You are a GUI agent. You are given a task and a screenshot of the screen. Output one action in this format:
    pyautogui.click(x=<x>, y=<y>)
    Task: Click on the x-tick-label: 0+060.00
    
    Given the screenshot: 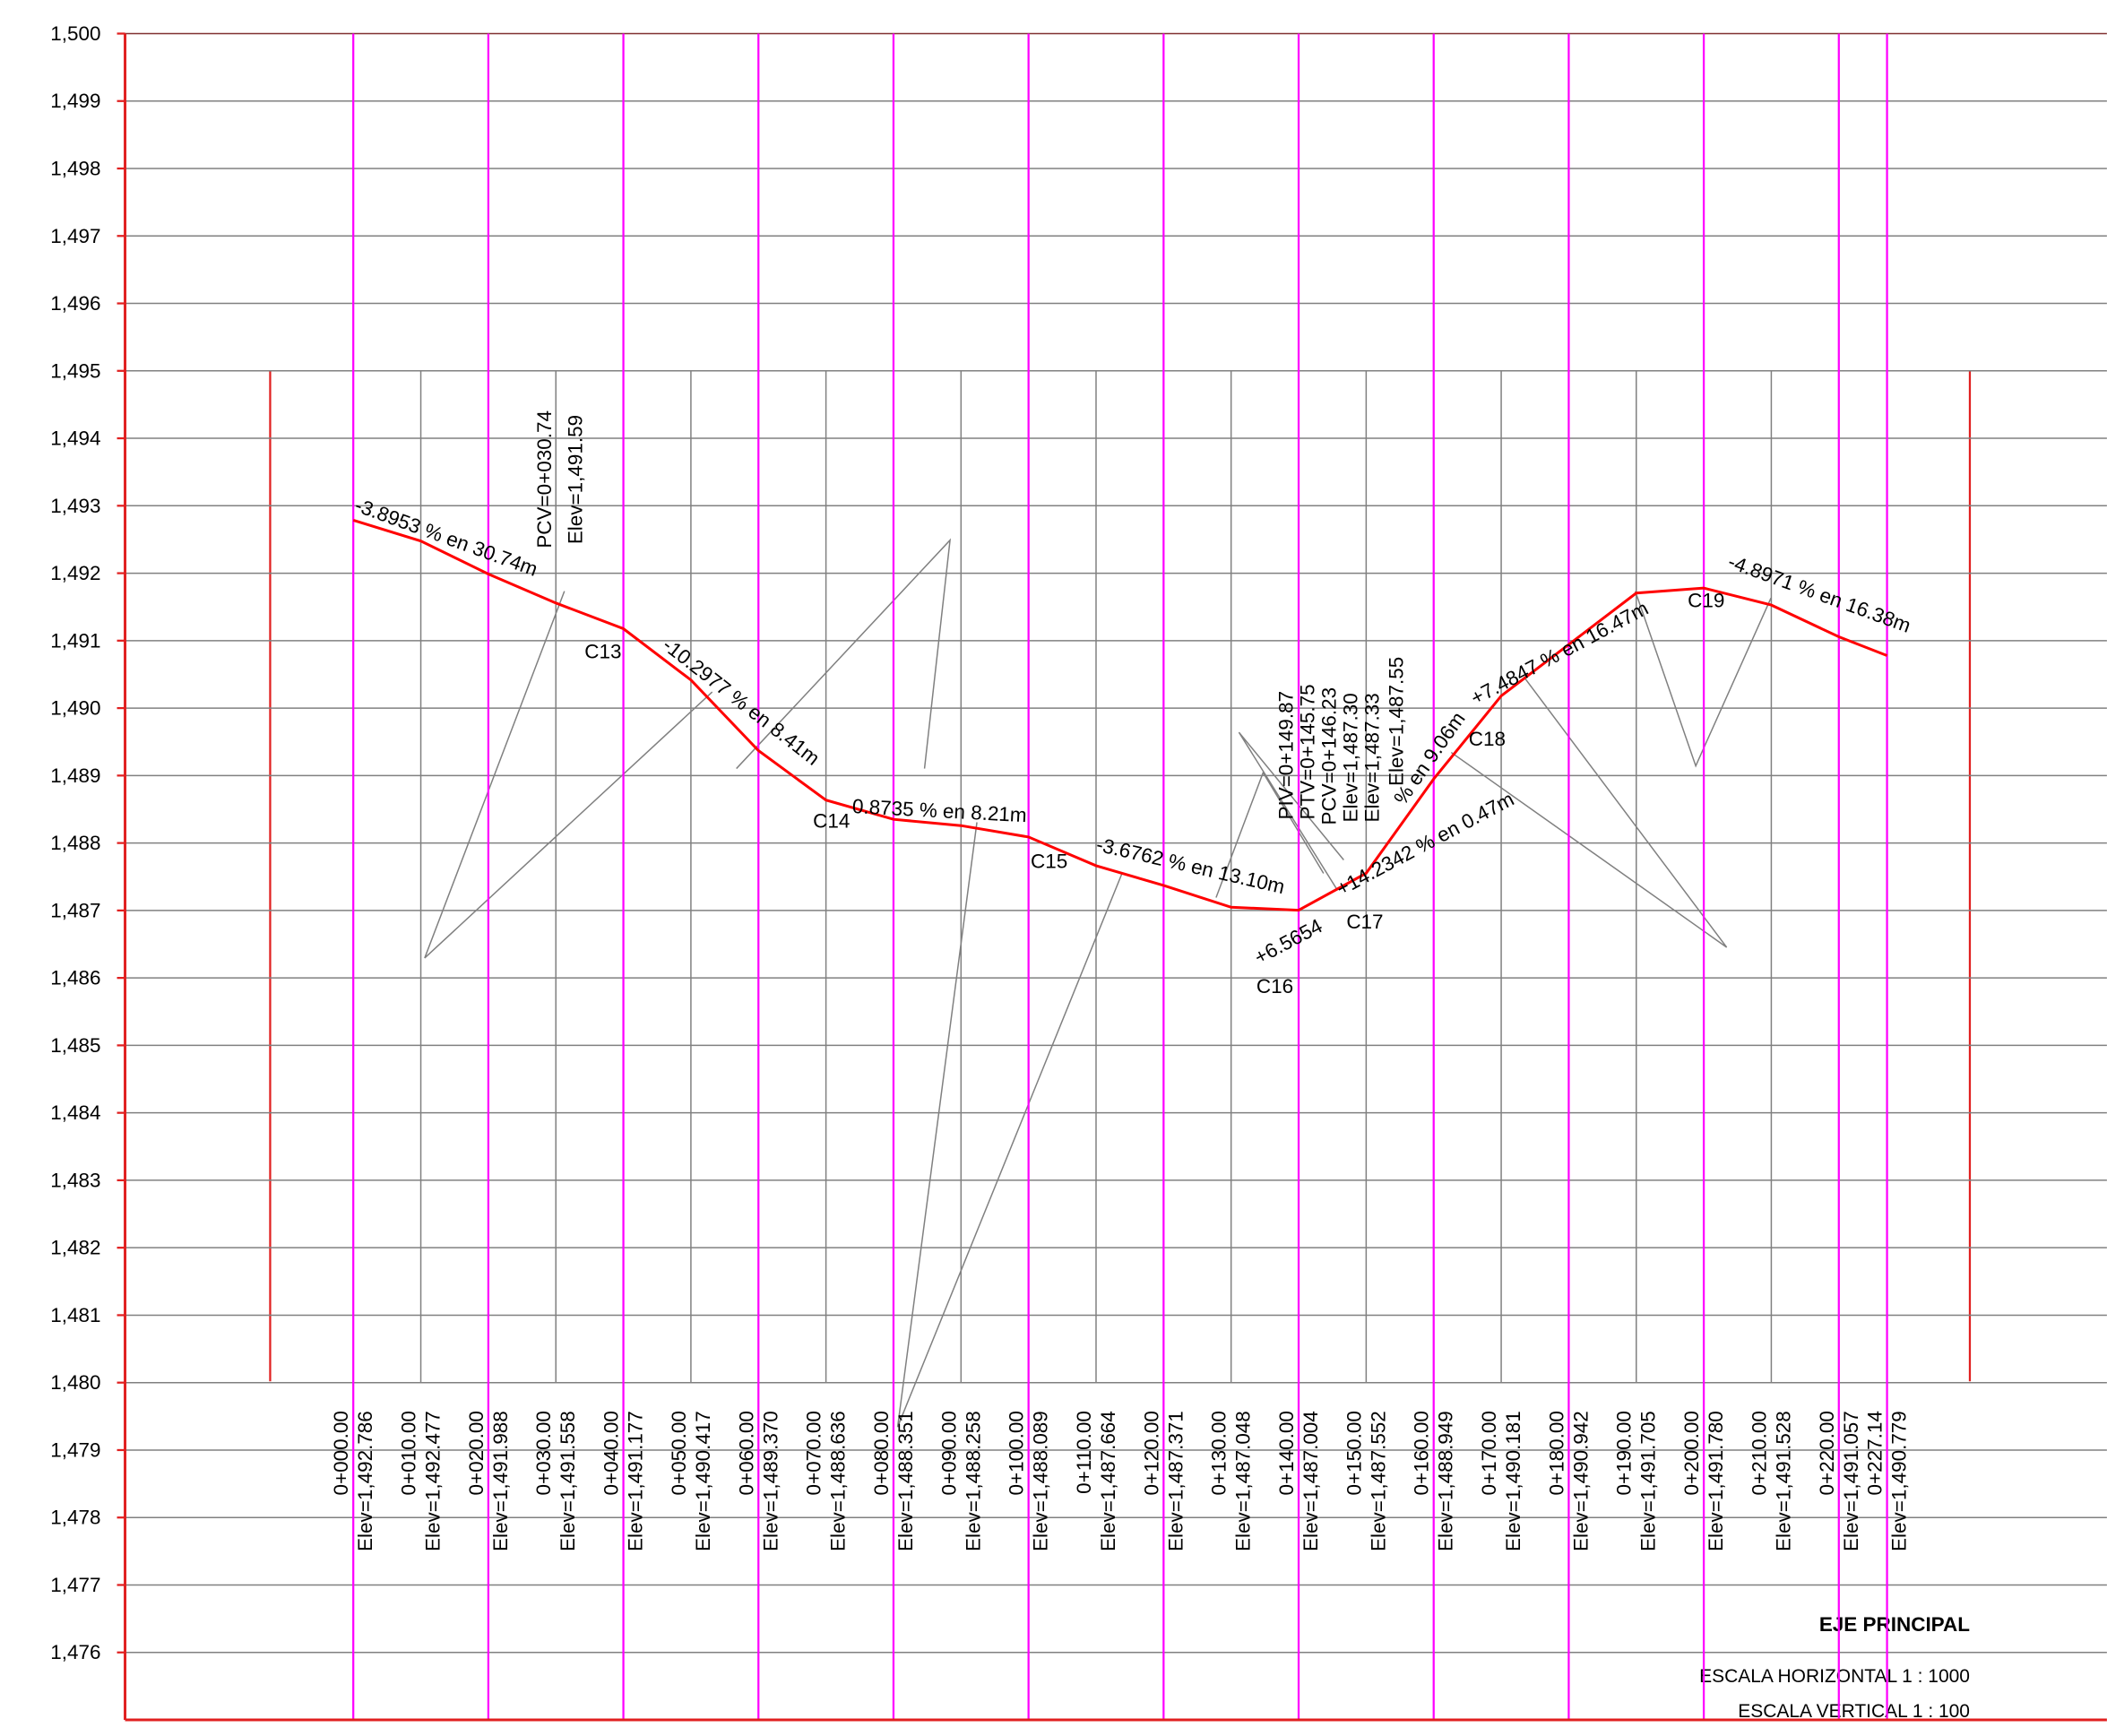 What is the action you would take?
    pyautogui.click(x=746, y=1453)
    